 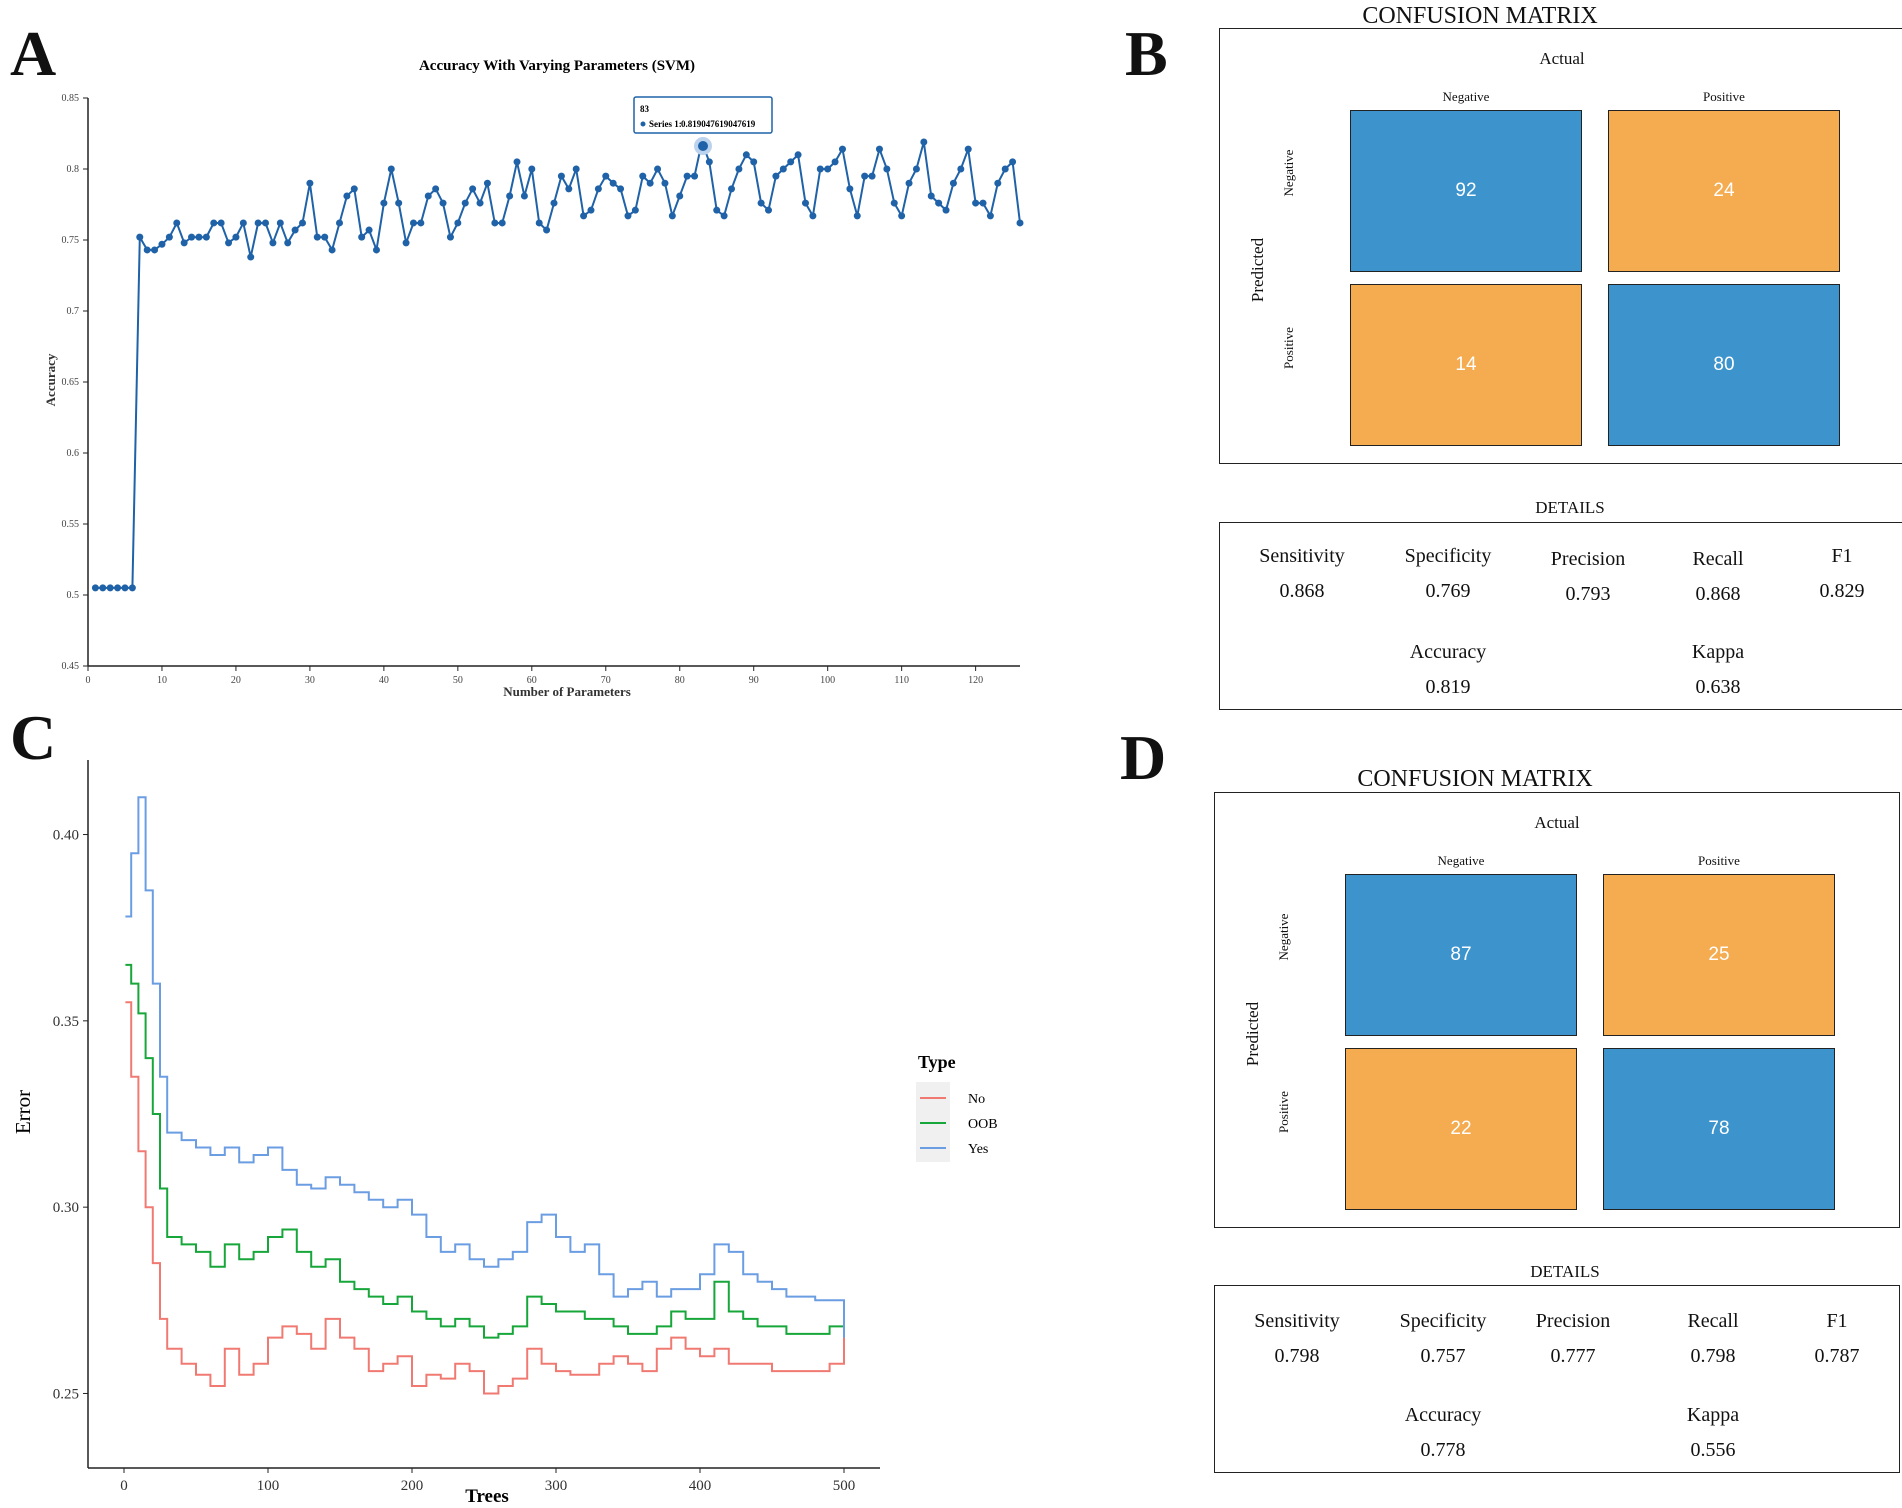 I want to click on x-tick-label: 300, so click(x=556, y=1486).